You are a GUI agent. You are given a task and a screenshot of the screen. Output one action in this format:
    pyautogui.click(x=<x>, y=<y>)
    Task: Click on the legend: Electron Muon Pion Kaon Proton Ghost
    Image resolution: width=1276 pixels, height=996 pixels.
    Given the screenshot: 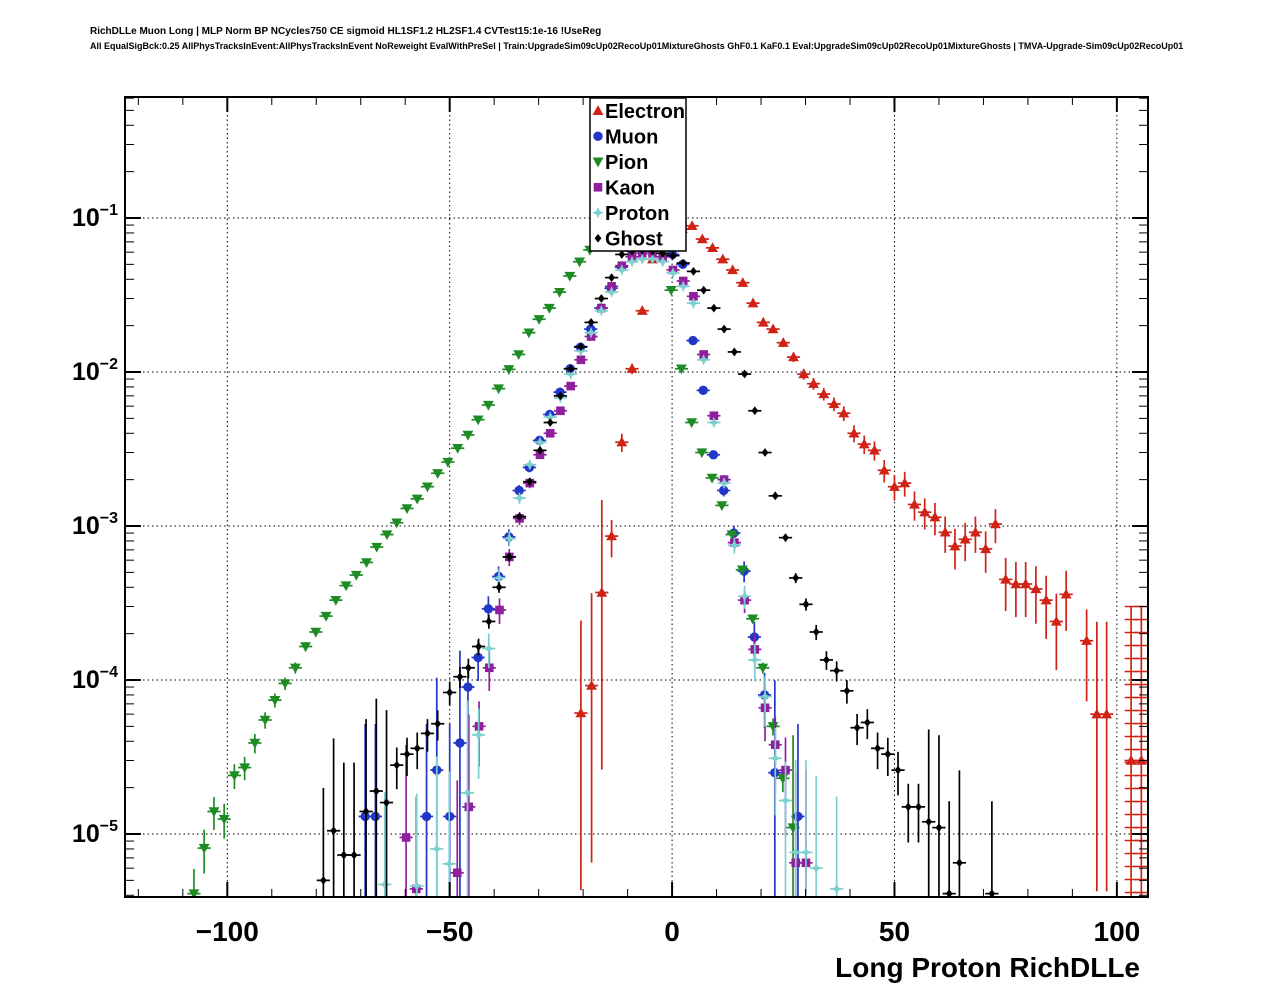 What is the action you would take?
    pyautogui.click(x=638, y=174)
    